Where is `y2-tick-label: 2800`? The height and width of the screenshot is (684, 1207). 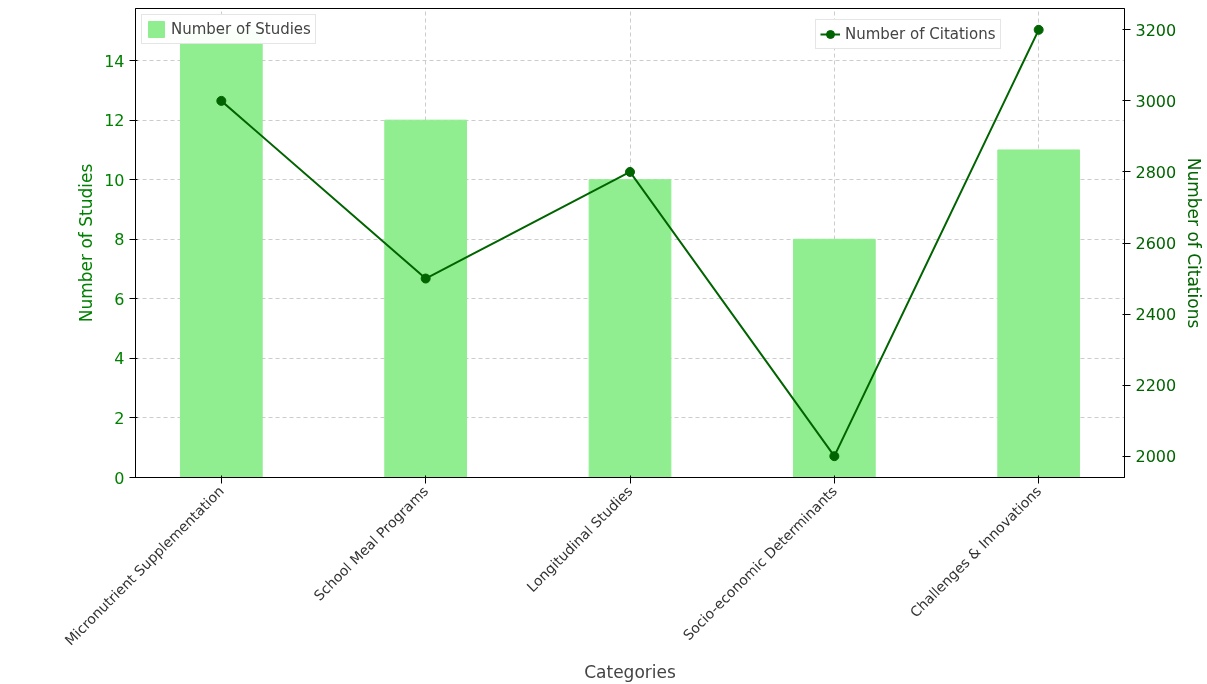
y2-tick-label: 2800 is located at coordinates (1156, 172).